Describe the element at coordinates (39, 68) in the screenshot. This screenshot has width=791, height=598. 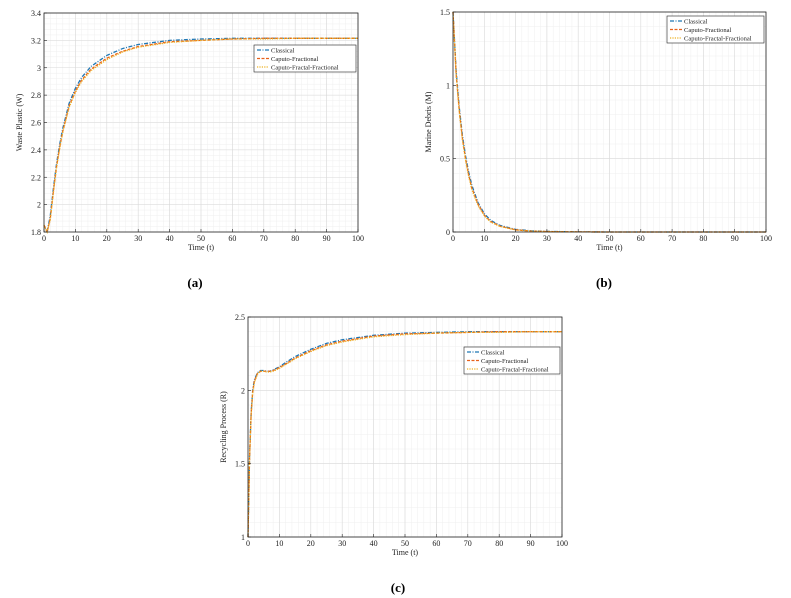
I see `y-tick-label: 3` at that location.